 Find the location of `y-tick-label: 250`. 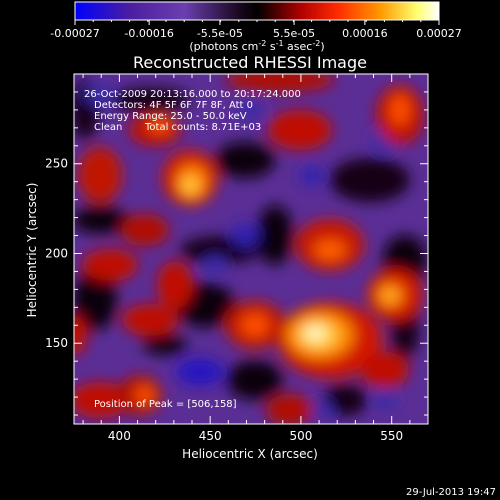

y-tick-label: 250 is located at coordinates (56, 164).